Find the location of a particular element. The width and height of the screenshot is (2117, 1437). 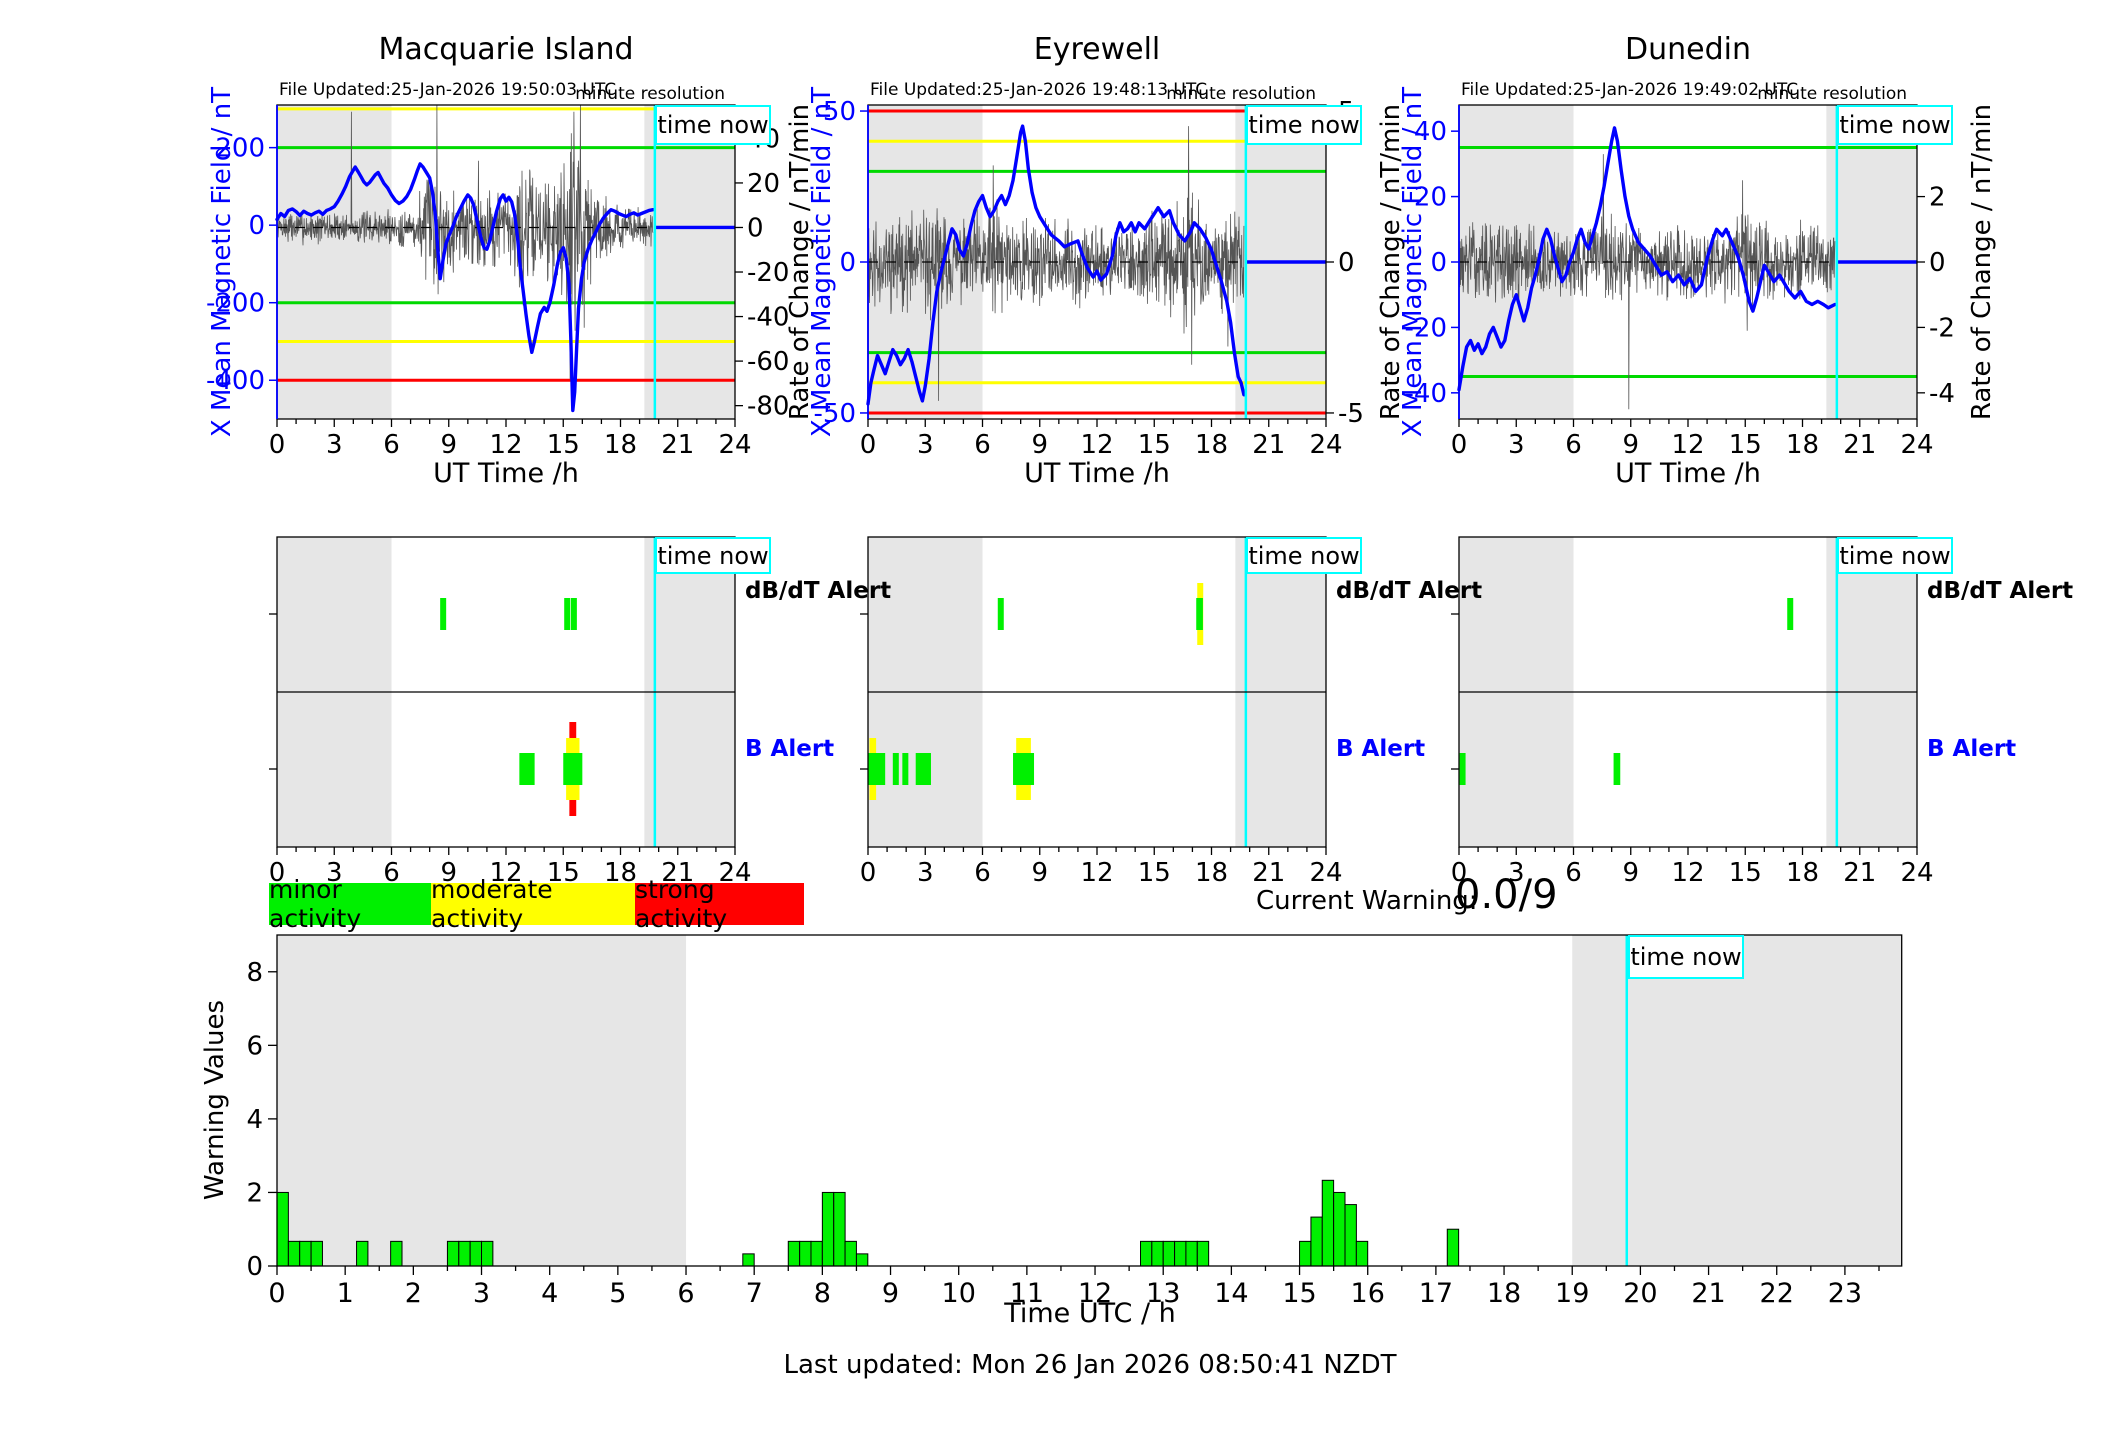

minute-resolution-label: minute resolution is located at coordinates (1241, 94).